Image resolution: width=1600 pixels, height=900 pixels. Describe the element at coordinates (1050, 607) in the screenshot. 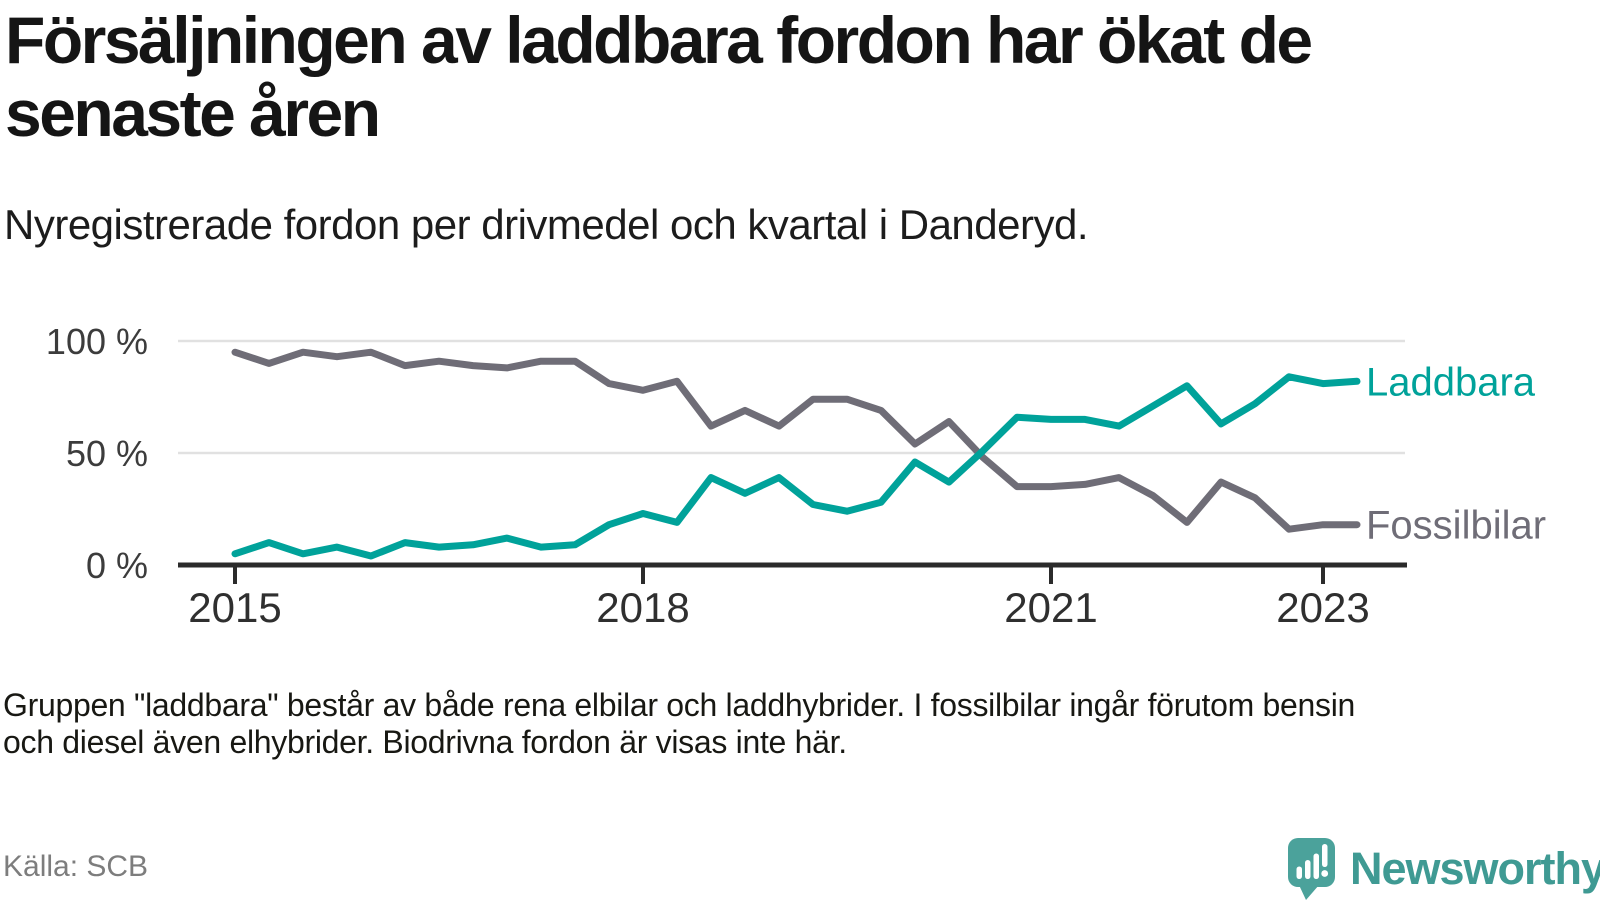

I see `x-axis-label-2021: 2021` at that location.